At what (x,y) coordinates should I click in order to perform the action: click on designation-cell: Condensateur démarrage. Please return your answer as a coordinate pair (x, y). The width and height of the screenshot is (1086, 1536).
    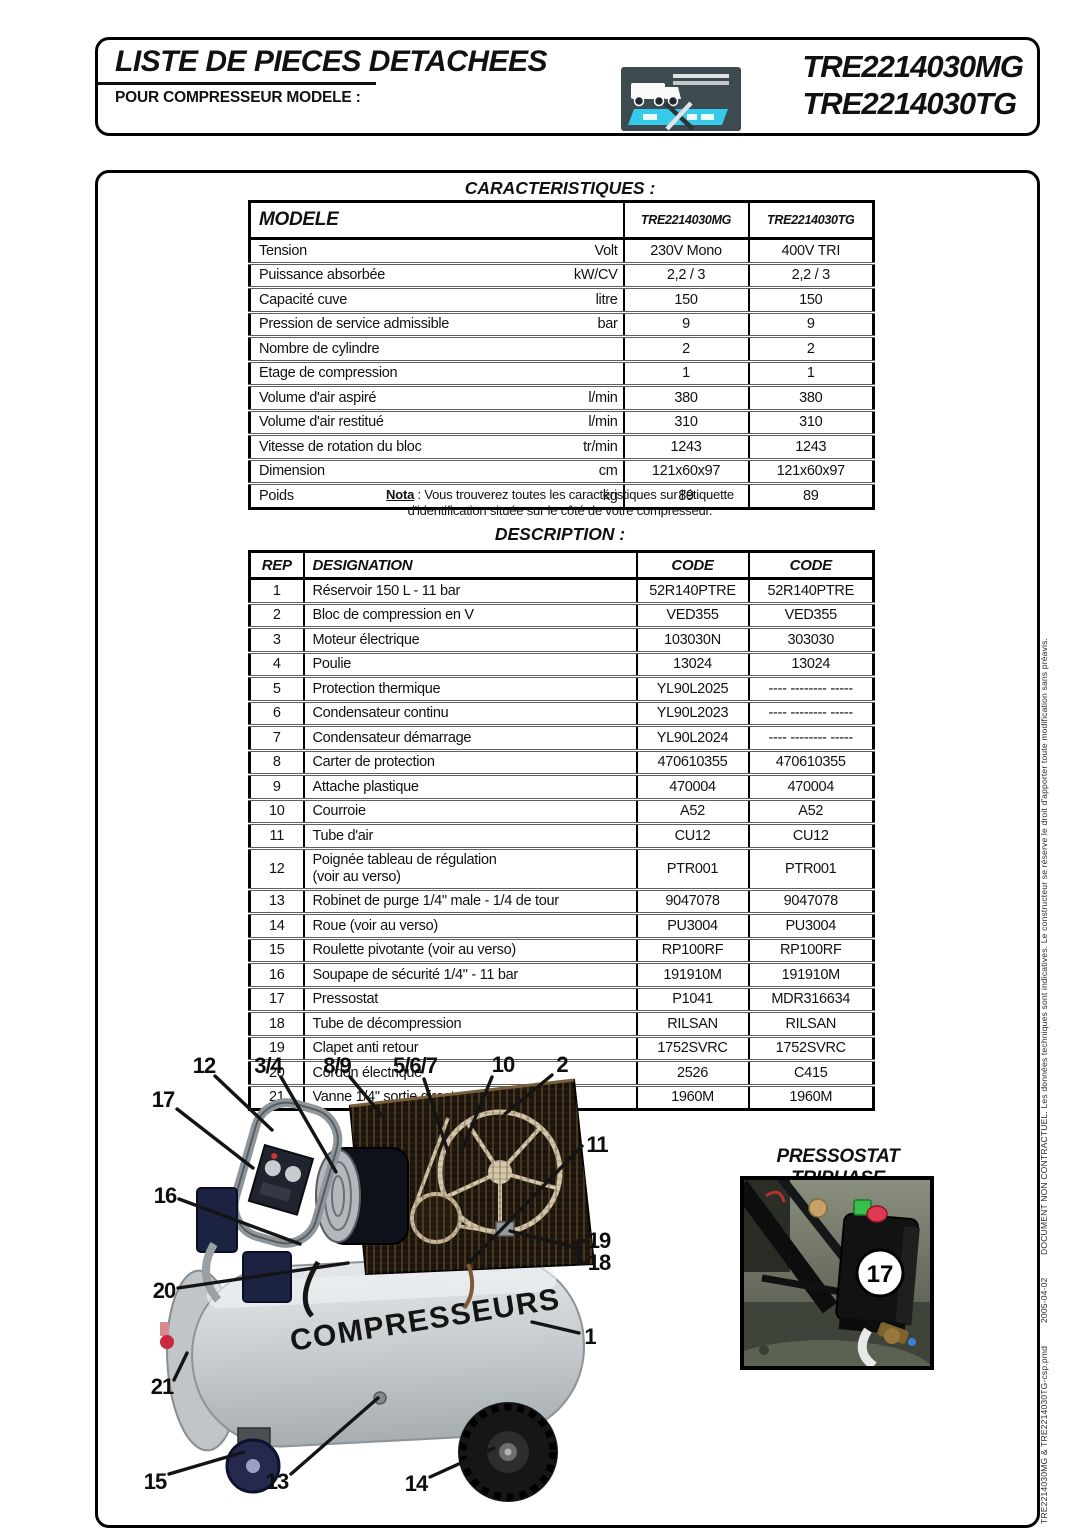
    Looking at the image, I should click on (469, 737).